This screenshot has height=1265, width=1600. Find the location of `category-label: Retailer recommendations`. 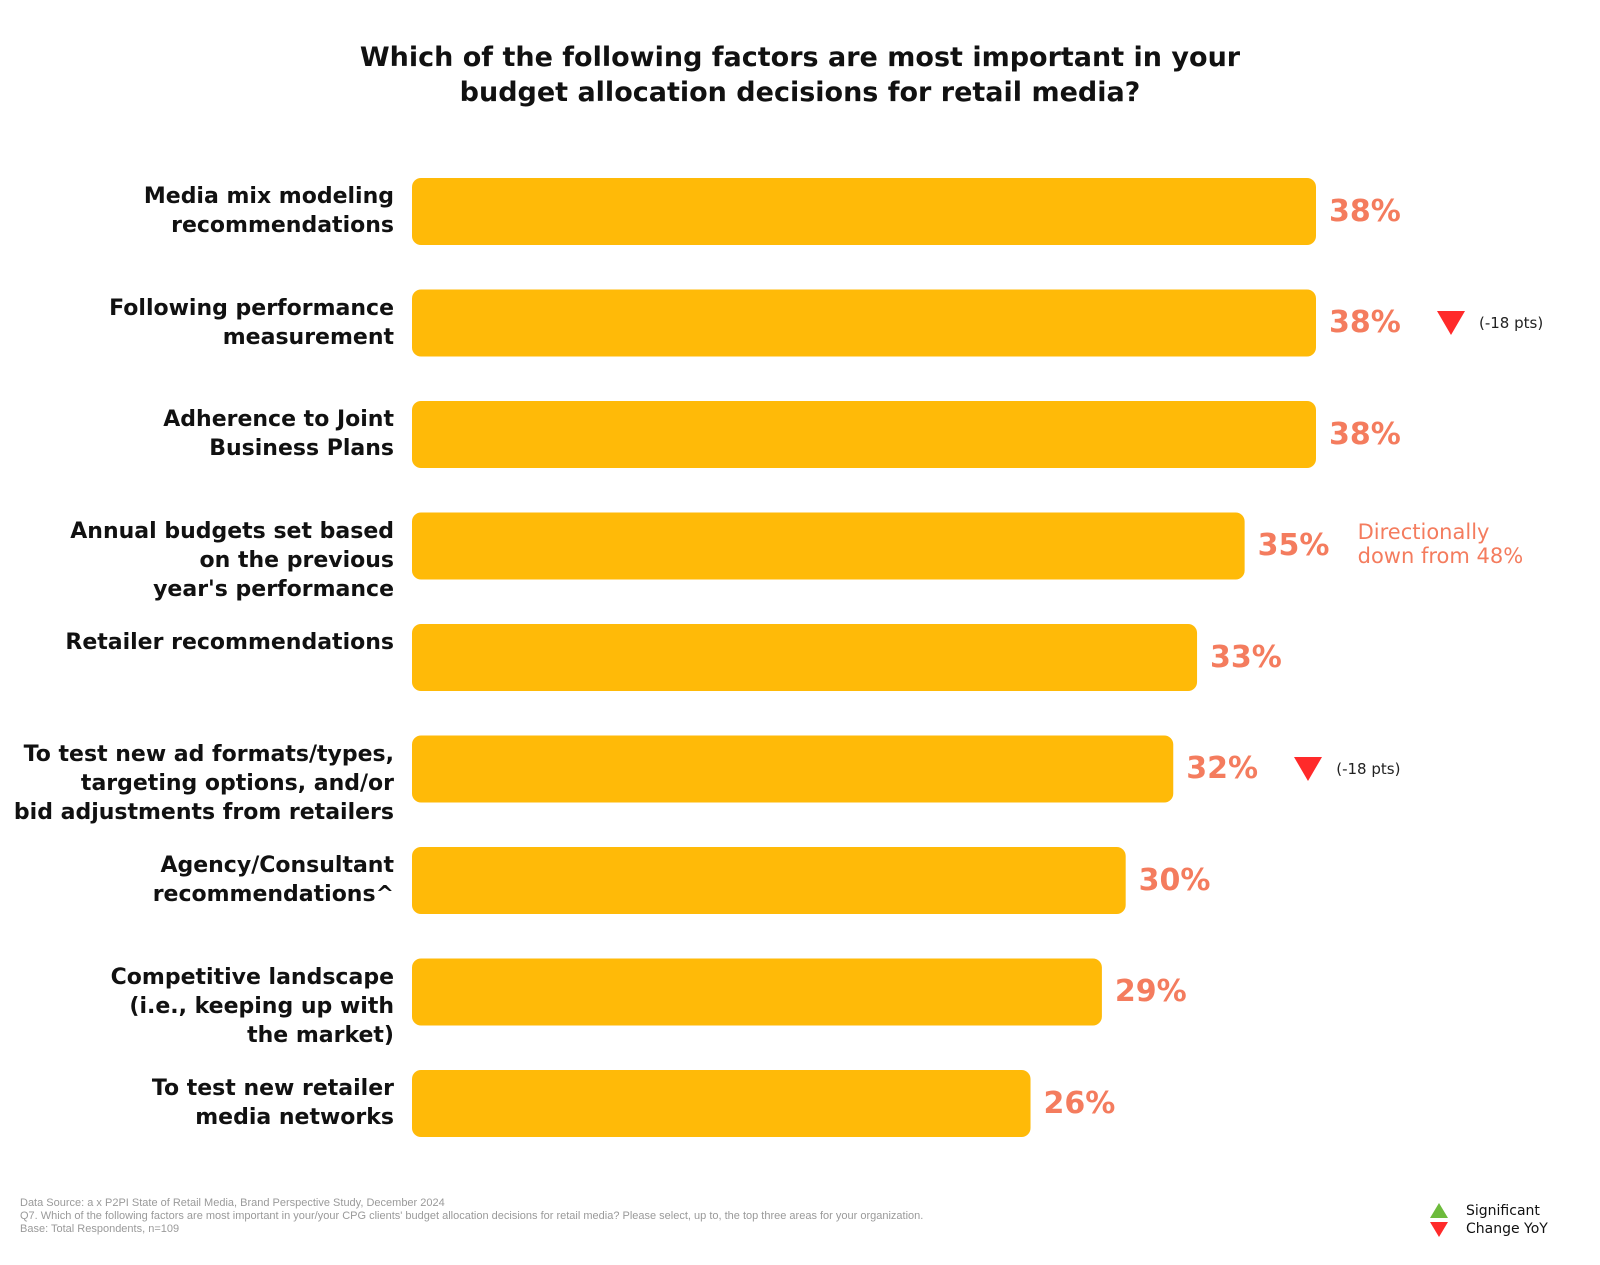

category-label: Retailer recommendations is located at coordinates (199, 642).